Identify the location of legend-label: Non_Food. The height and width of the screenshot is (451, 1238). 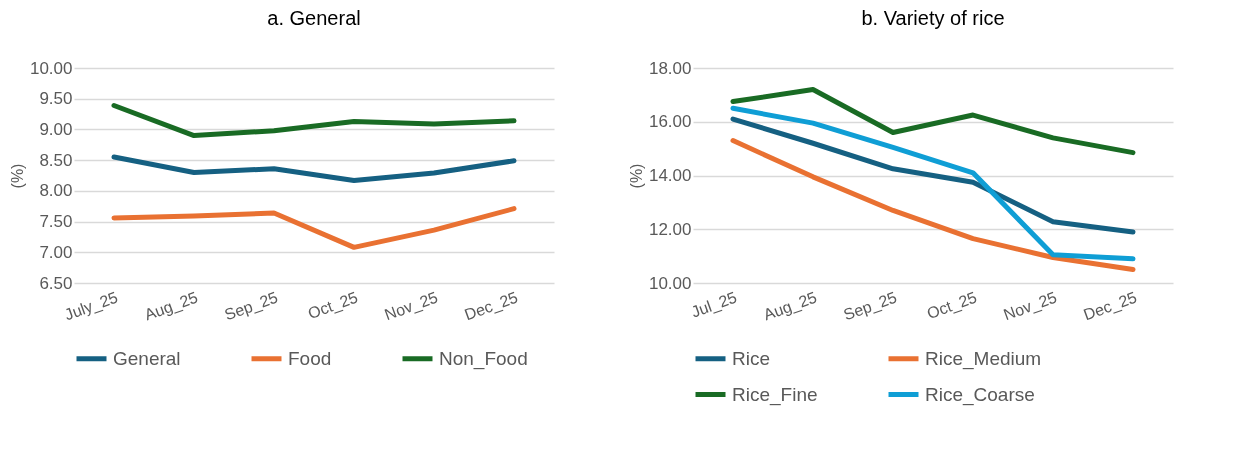
(483, 358).